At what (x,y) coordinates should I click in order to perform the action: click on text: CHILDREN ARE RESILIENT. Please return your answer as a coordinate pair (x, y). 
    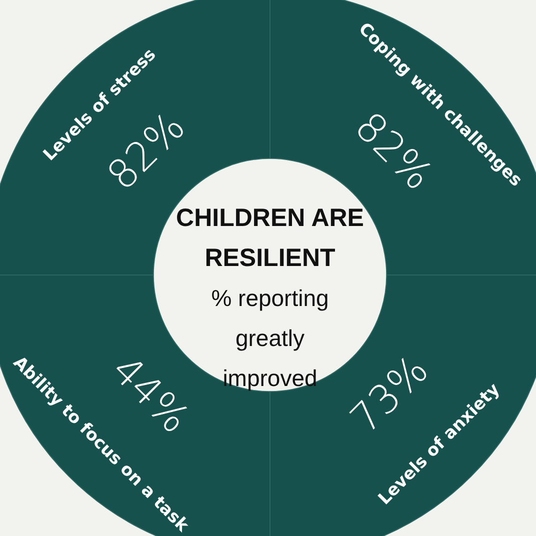
    Looking at the image, I should click on (270, 238).